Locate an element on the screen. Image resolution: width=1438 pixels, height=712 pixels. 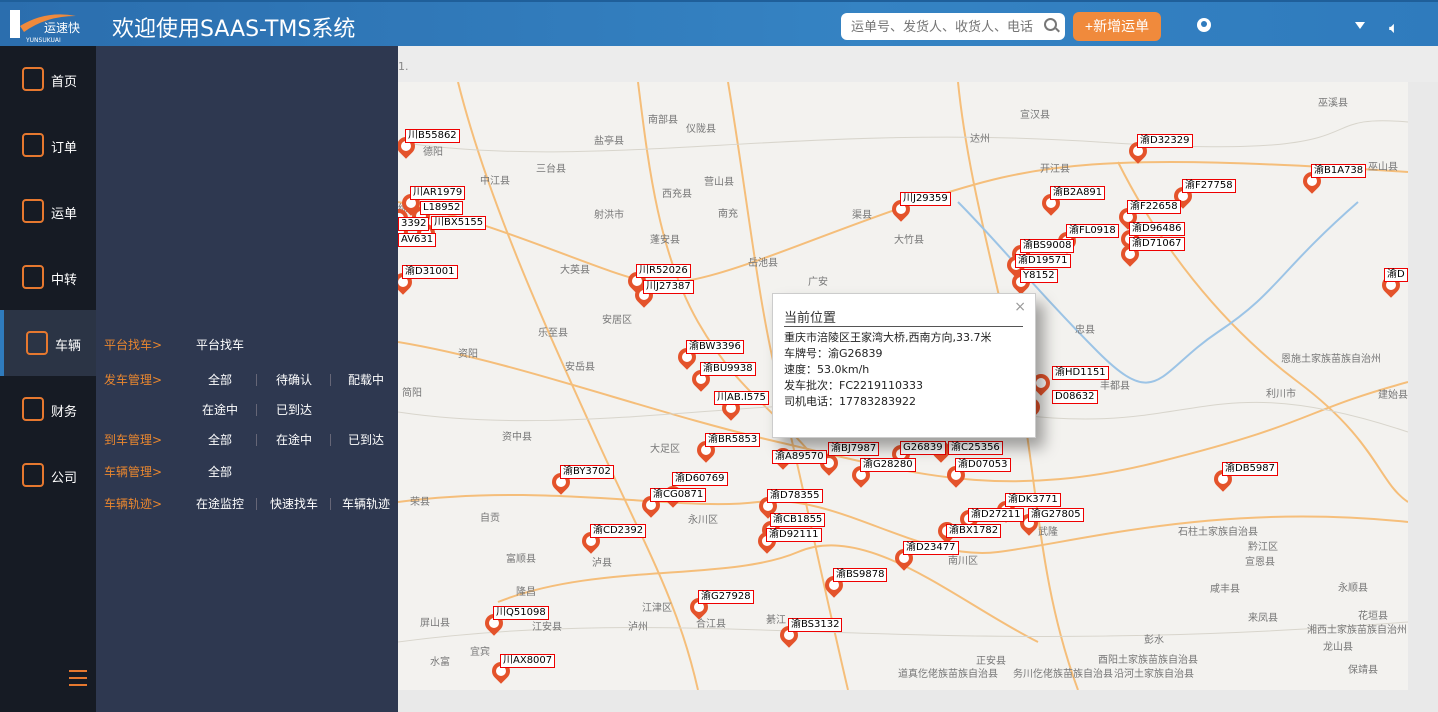
submenu-item: 在途监控 is located at coordinates (219, 504).